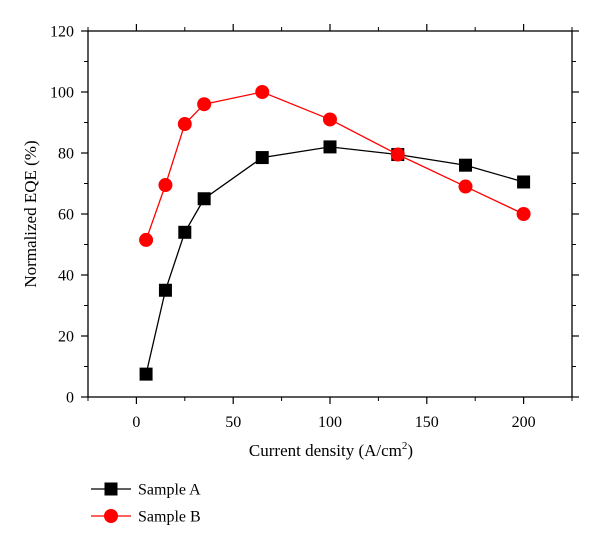 The width and height of the screenshot is (600, 551). What do you see at coordinates (410, 450) in the screenshot?
I see `x-axis-title-close: )` at bounding box center [410, 450].